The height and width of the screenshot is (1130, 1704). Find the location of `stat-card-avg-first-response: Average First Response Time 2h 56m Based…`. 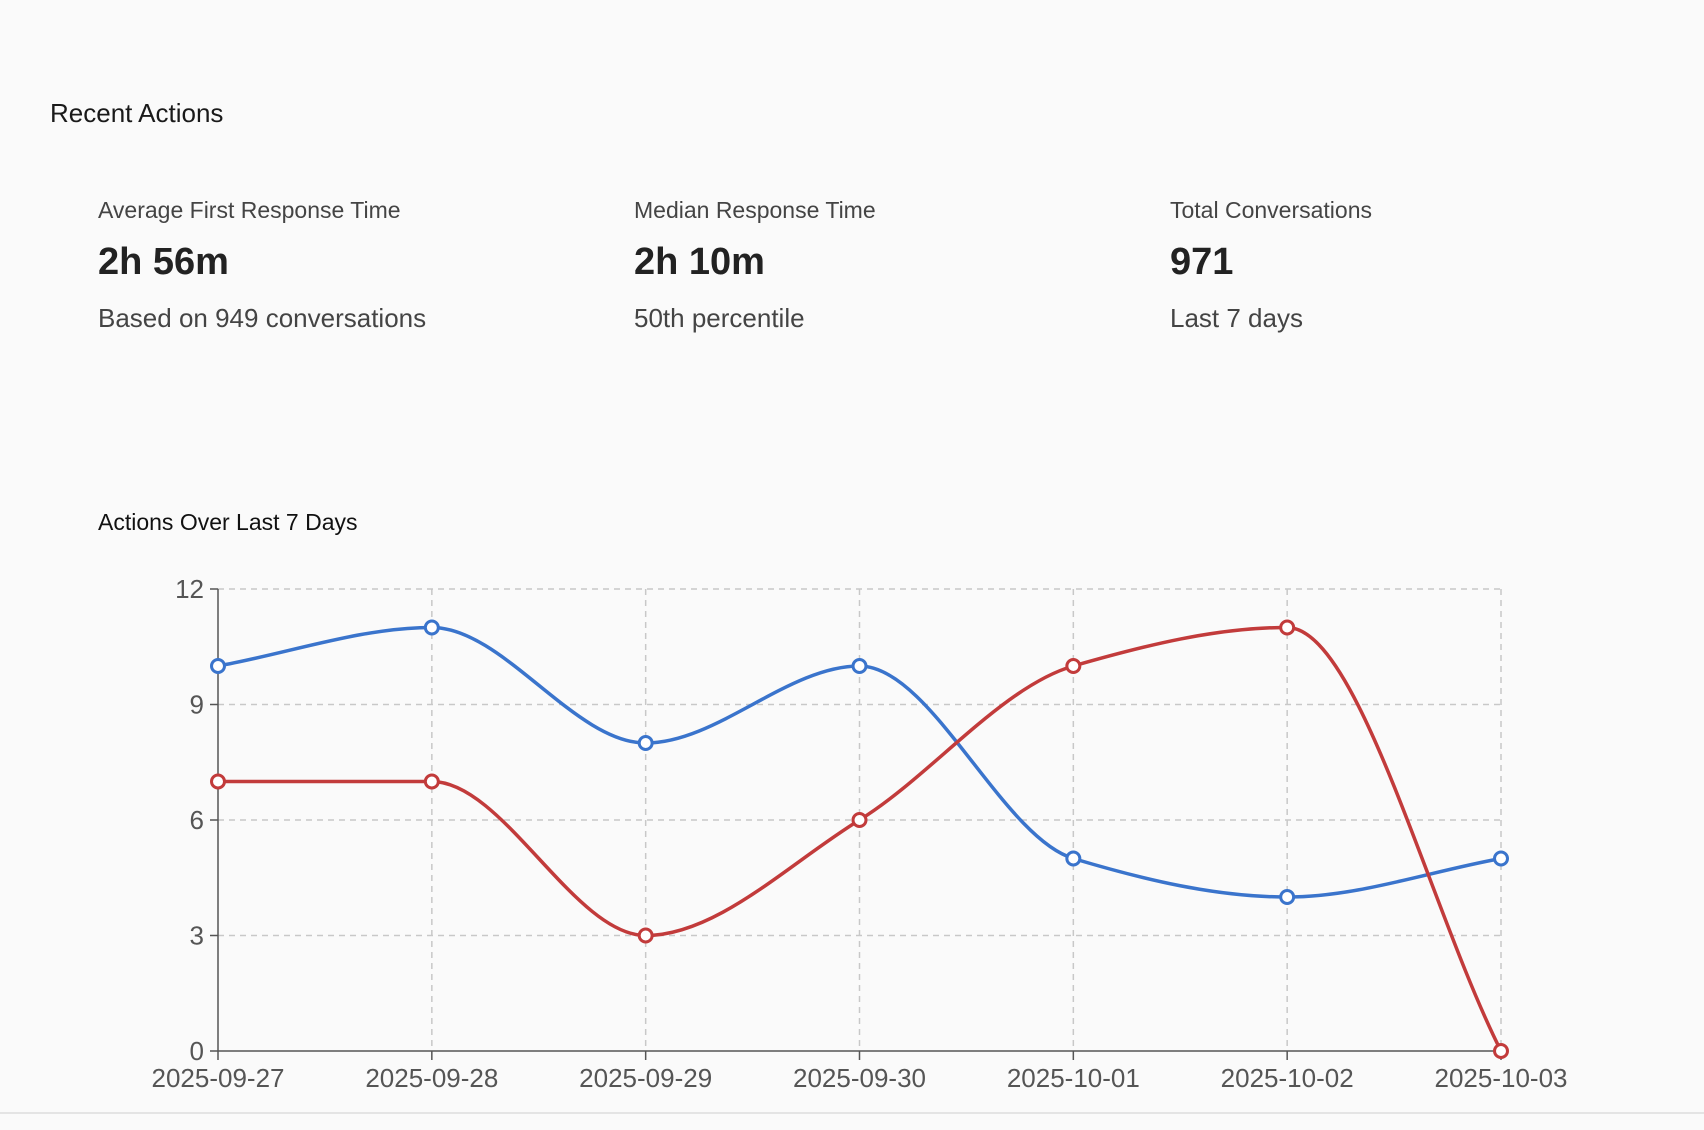

stat-card-avg-first-response: Average First Response Time 2h 56m Based… is located at coordinates (338, 265).